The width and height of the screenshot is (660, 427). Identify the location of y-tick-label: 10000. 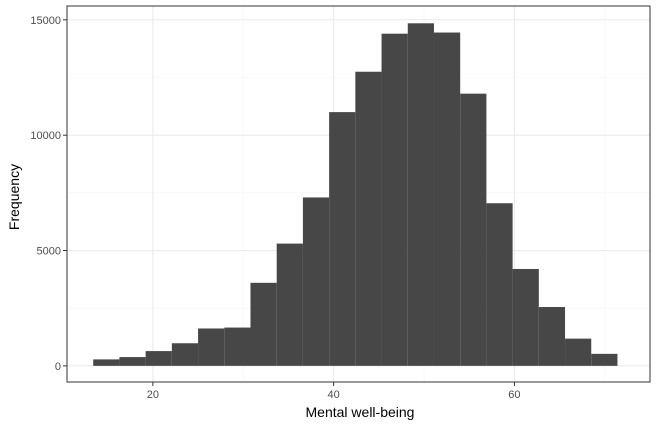
(45, 136).